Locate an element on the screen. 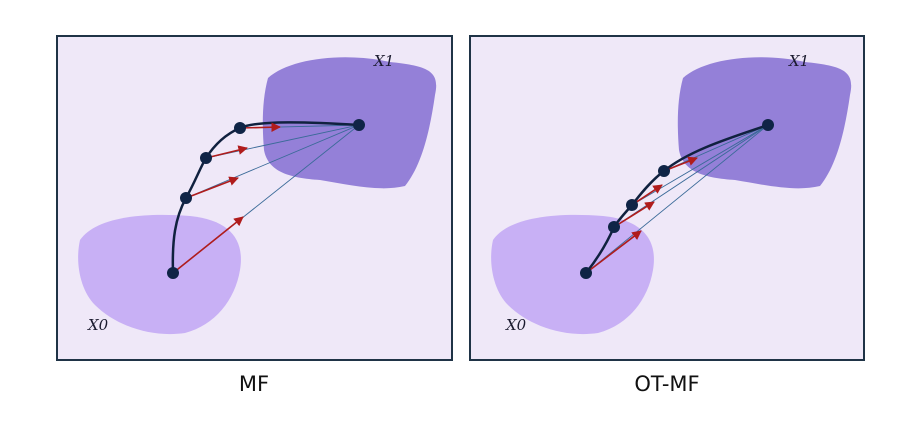  panel-caption-ot-mf: OT-MF is located at coordinates (667, 384).